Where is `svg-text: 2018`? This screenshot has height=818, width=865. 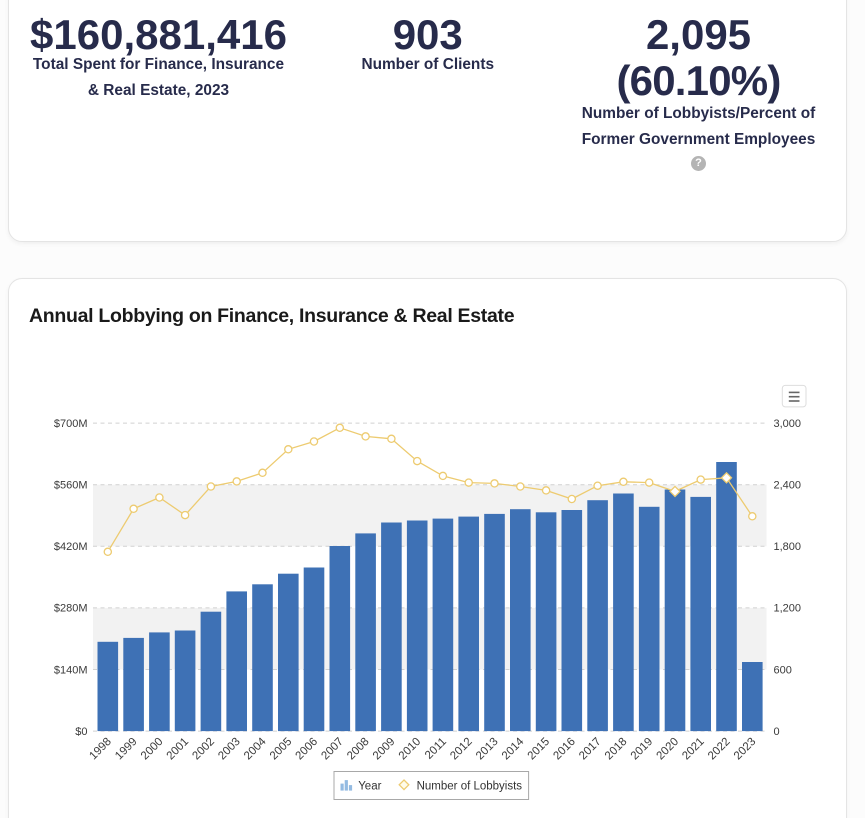
svg-text: 2018 is located at coordinates (616, 749).